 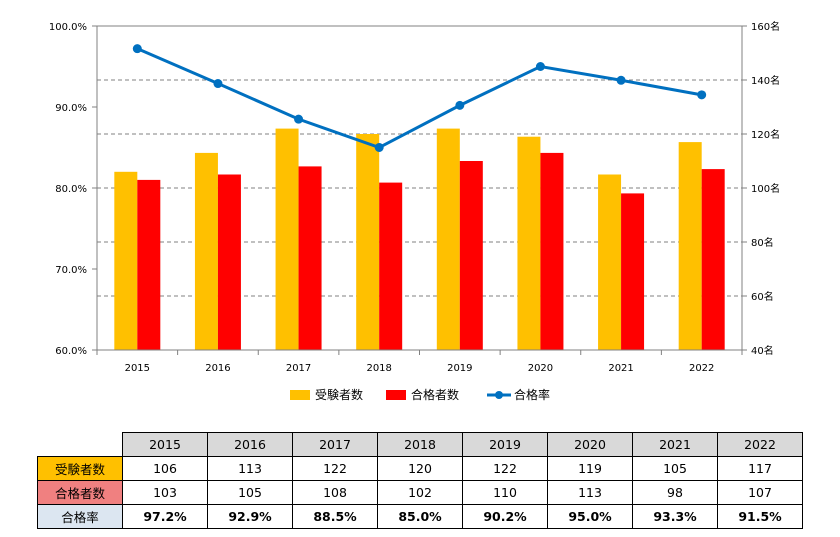 I want to click on legend-label: 合格者数, so click(x=435, y=394).